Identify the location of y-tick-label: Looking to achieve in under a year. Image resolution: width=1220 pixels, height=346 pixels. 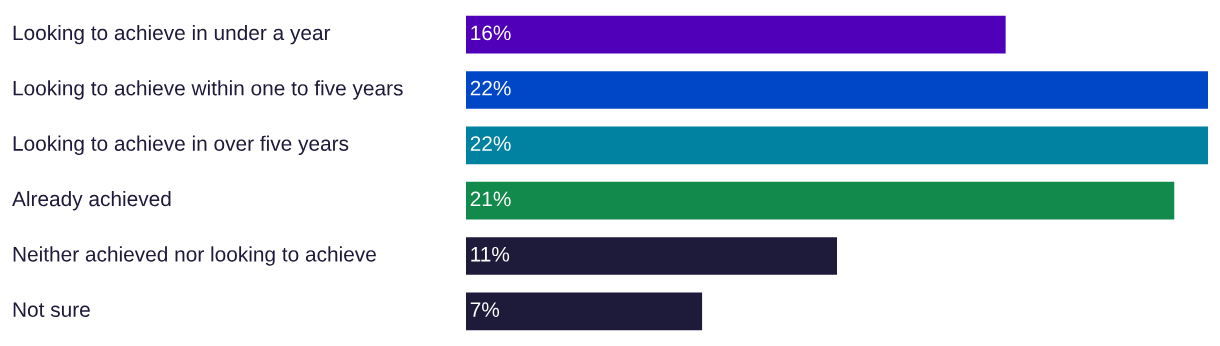
(172, 34).